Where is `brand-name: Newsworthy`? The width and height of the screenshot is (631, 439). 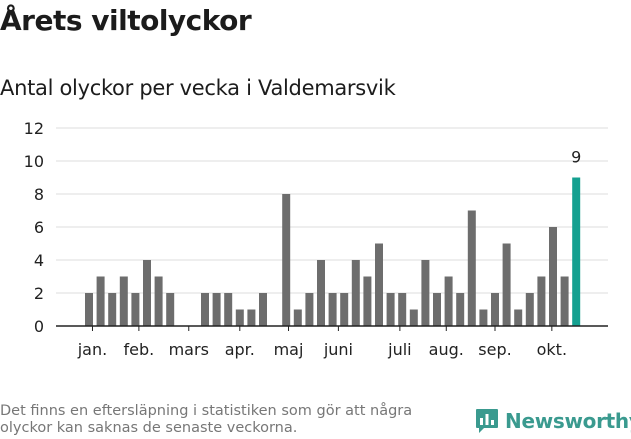
brand-name: Newsworthy is located at coordinates (568, 421).